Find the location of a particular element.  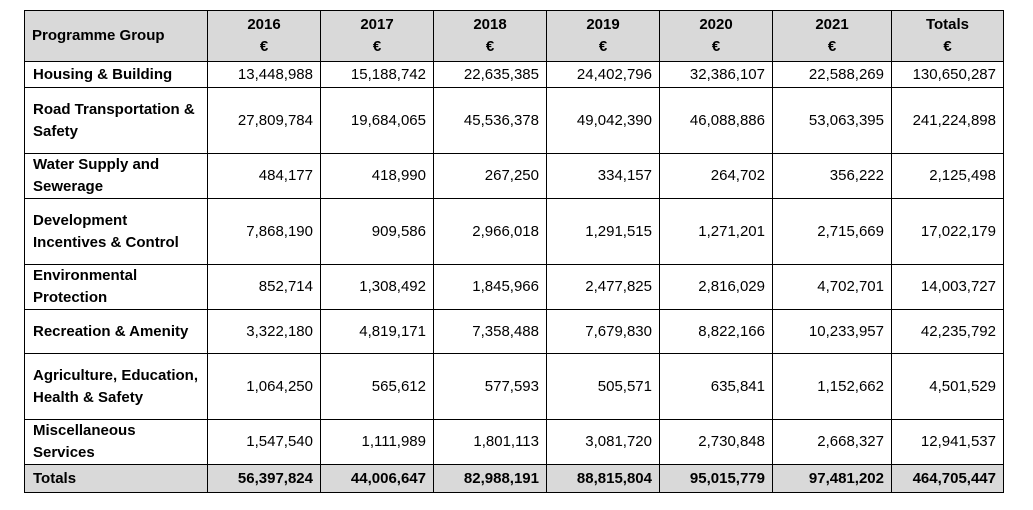

amount-cell: 10,233,957 is located at coordinates (832, 331).